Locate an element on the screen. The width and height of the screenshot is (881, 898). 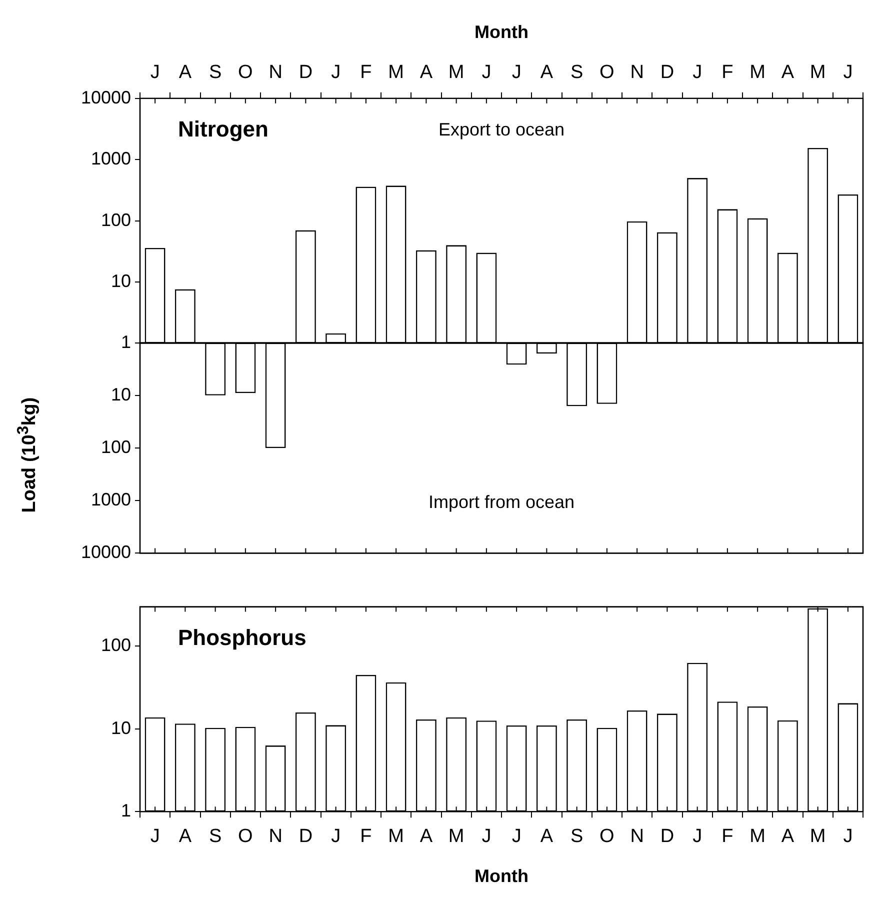
text: Phosphorus is located at coordinates (242, 637).